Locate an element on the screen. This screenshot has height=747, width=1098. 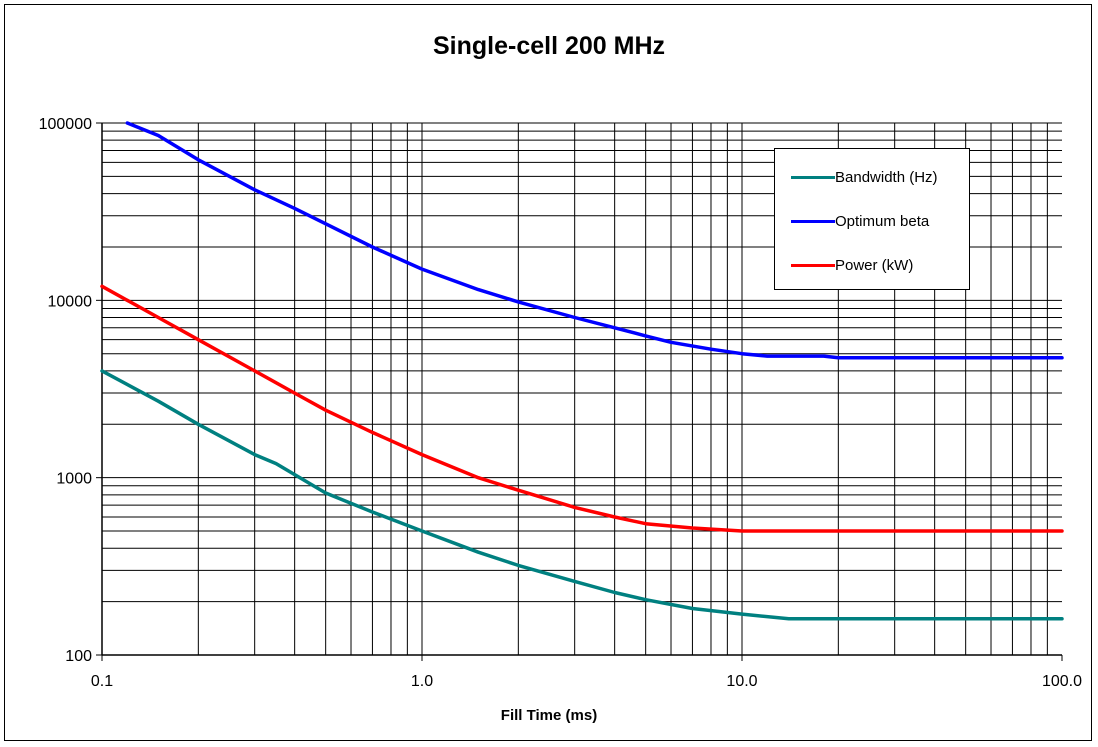
x-tick-label: 100.0 is located at coordinates (1062, 681).